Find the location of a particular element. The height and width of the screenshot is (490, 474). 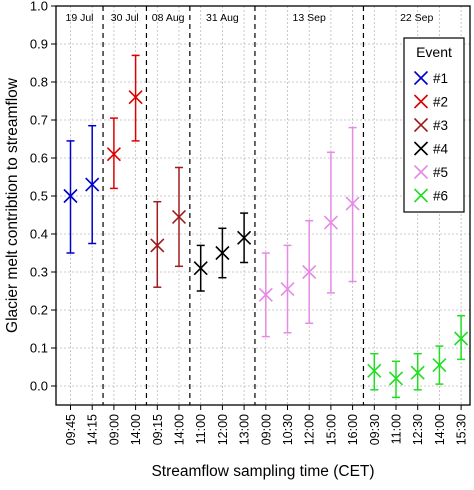

date-label: 19 Jul is located at coordinates (80, 18).